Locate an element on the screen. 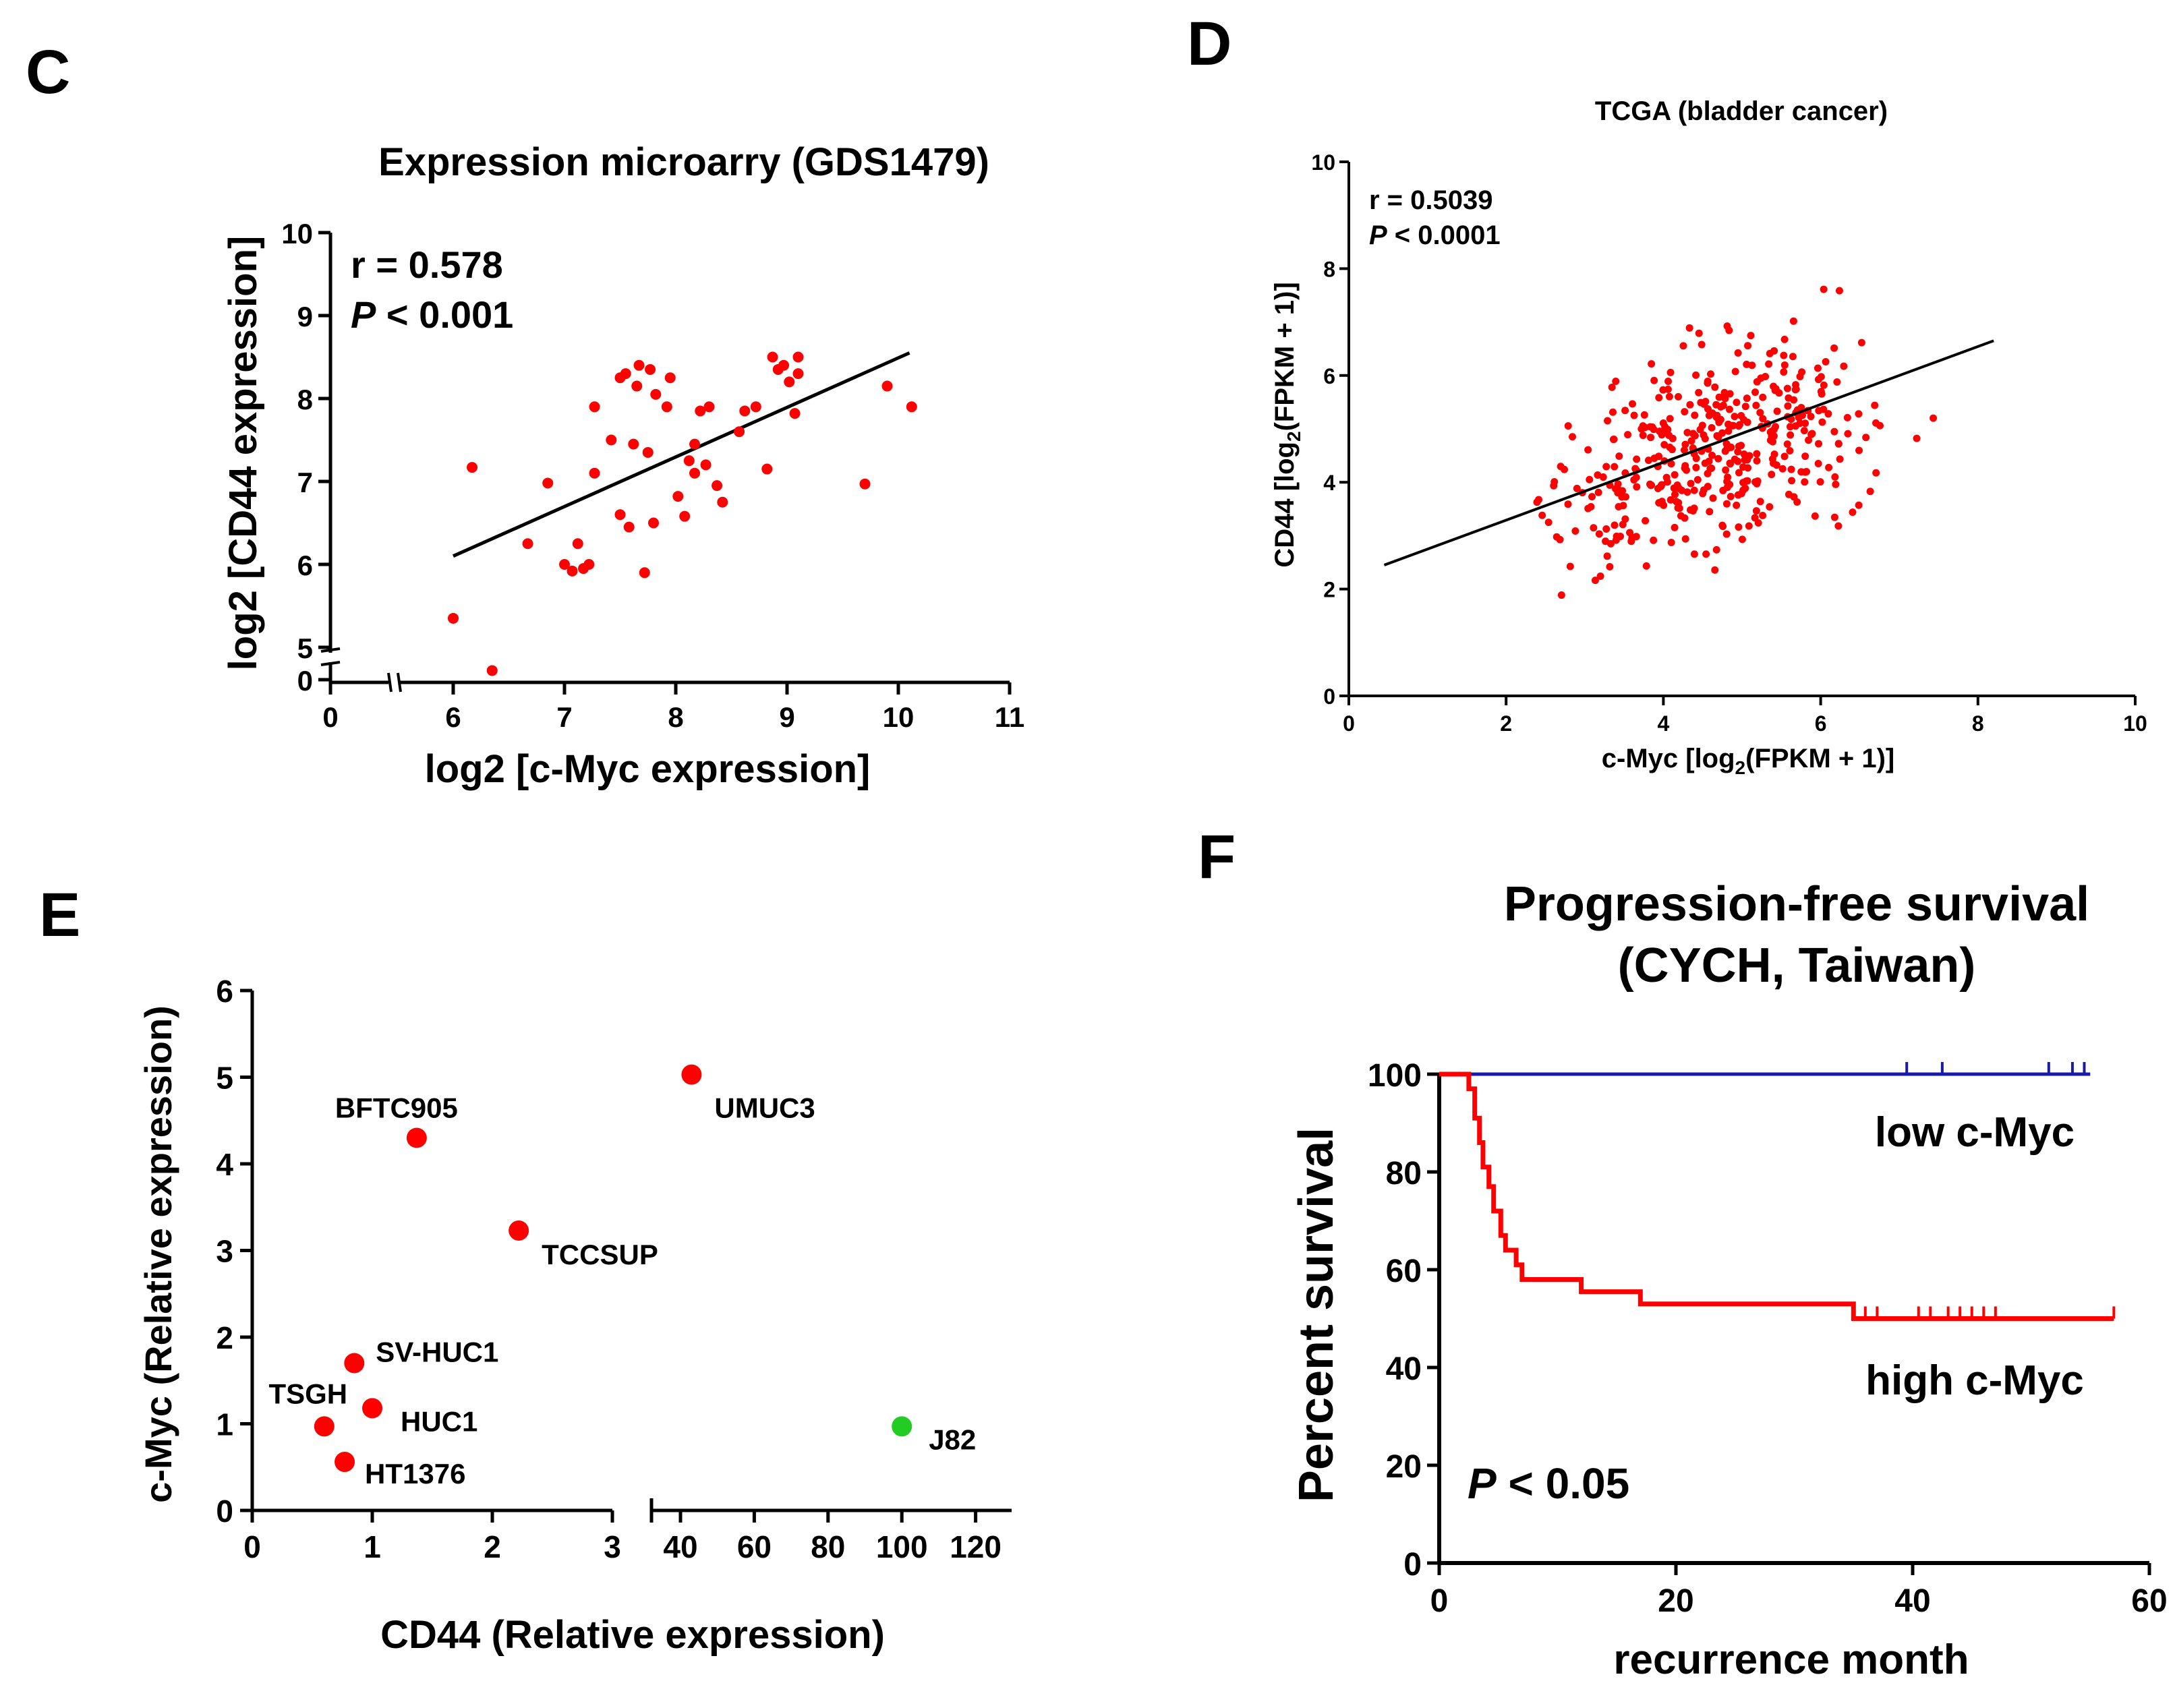 The image size is (2175, 1708). chart-c-xlabel: log2 [c-Myc expression] is located at coordinates (648, 769).